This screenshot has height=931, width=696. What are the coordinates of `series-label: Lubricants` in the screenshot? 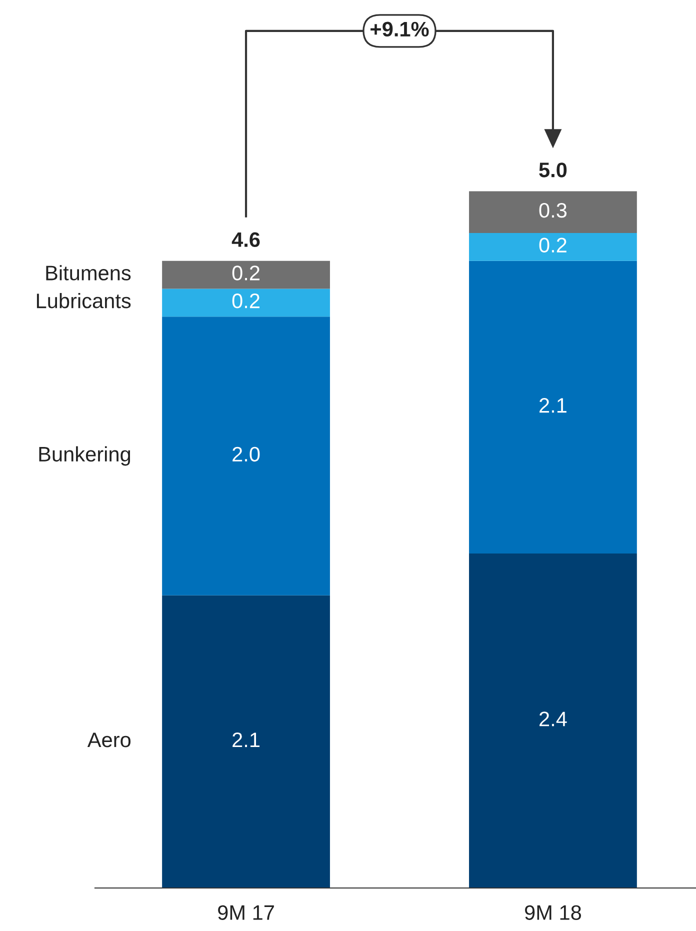 It's located at (83, 300).